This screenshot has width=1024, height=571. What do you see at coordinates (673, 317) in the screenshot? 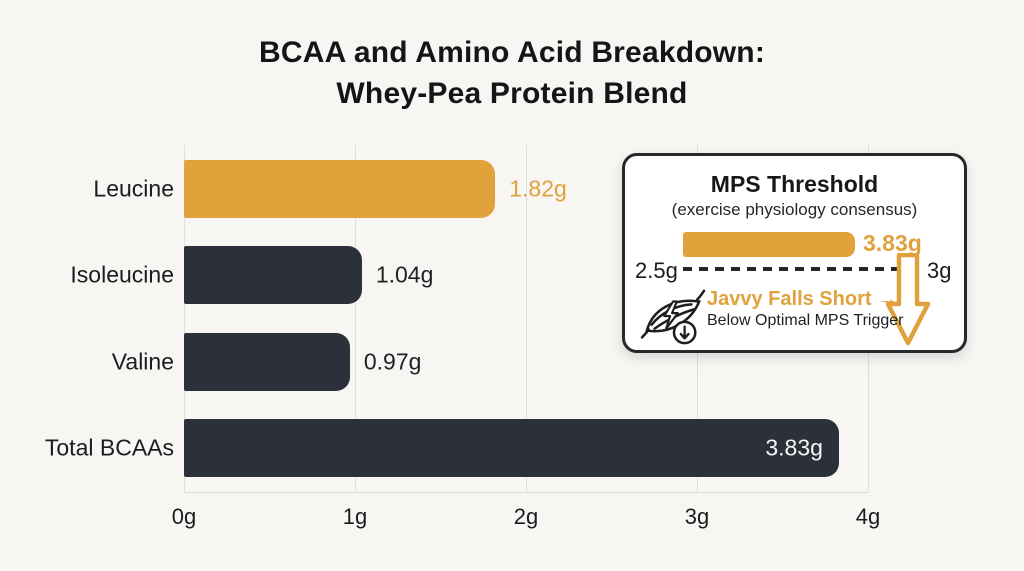
I see `muscle-icon` at bounding box center [673, 317].